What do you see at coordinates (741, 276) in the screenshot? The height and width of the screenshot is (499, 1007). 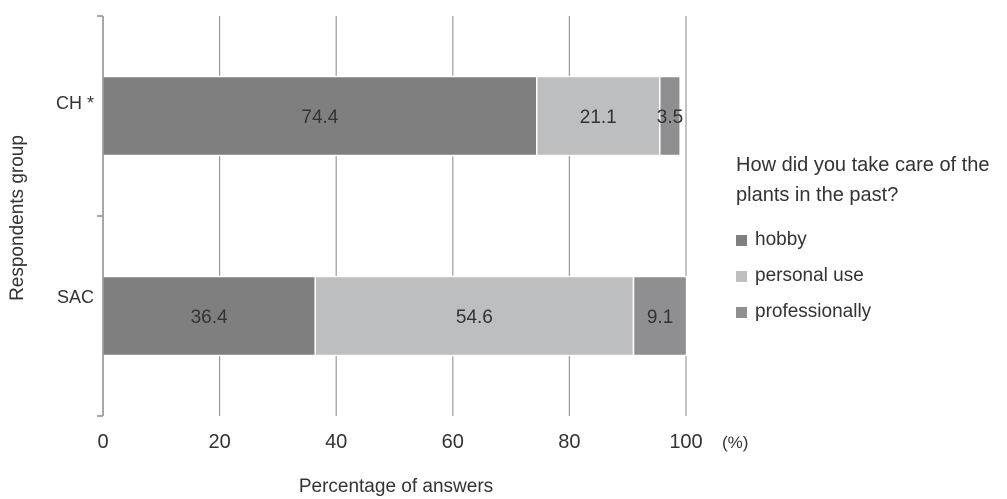 I see `legend-swatch-personal-use` at bounding box center [741, 276].